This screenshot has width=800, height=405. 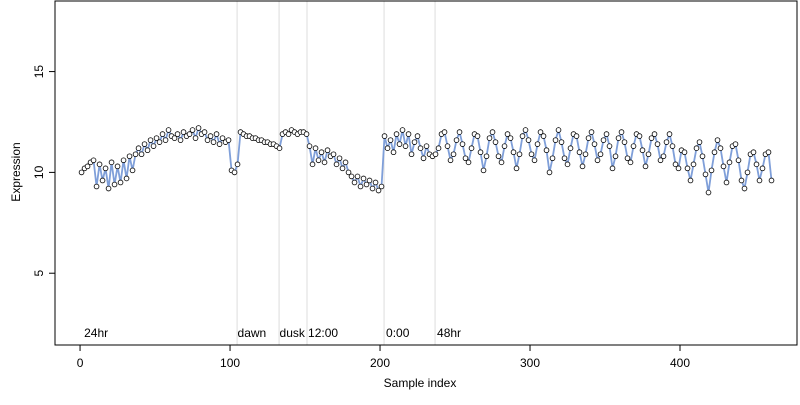 What do you see at coordinates (323, 333) in the screenshot?
I see `annotation: 12:00` at bounding box center [323, 333].